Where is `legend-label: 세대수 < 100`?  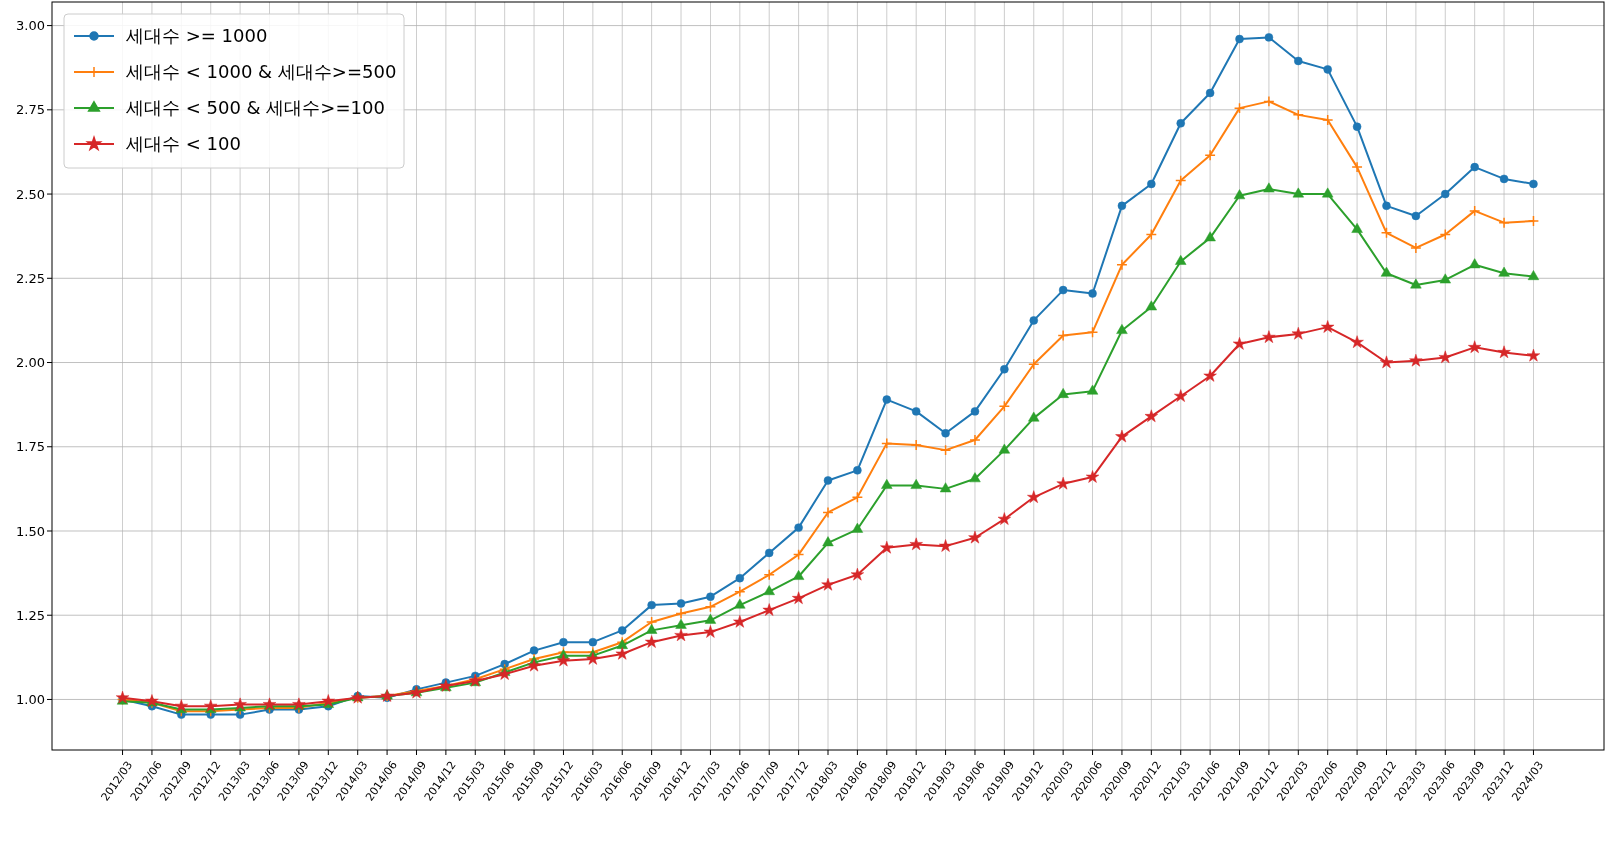
legend-label: 세대수 < 100 is located at coordinates (183, 144).